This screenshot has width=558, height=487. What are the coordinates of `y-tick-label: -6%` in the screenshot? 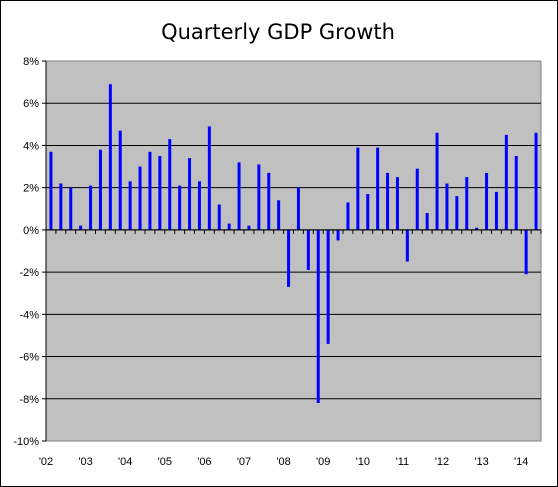 It's located at (29, 358).